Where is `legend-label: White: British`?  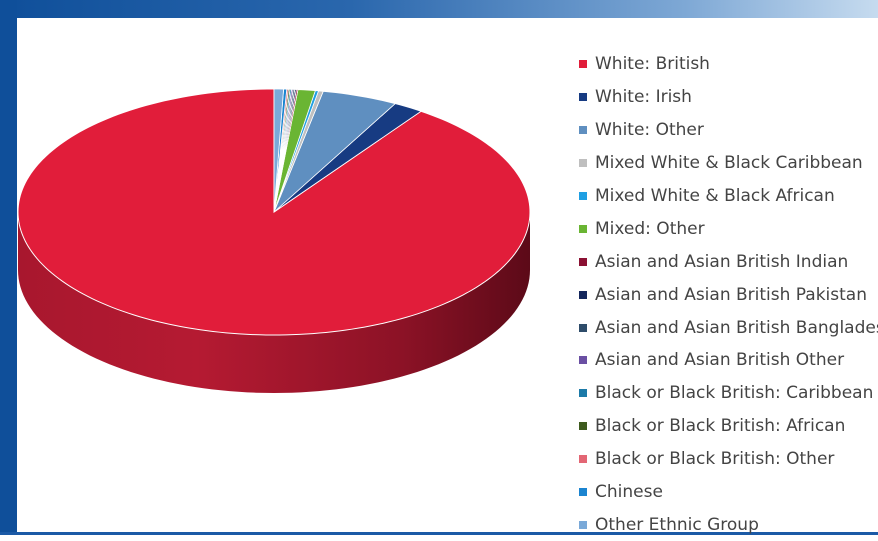
legend-label: White: British is located at coordinates (652, 64).